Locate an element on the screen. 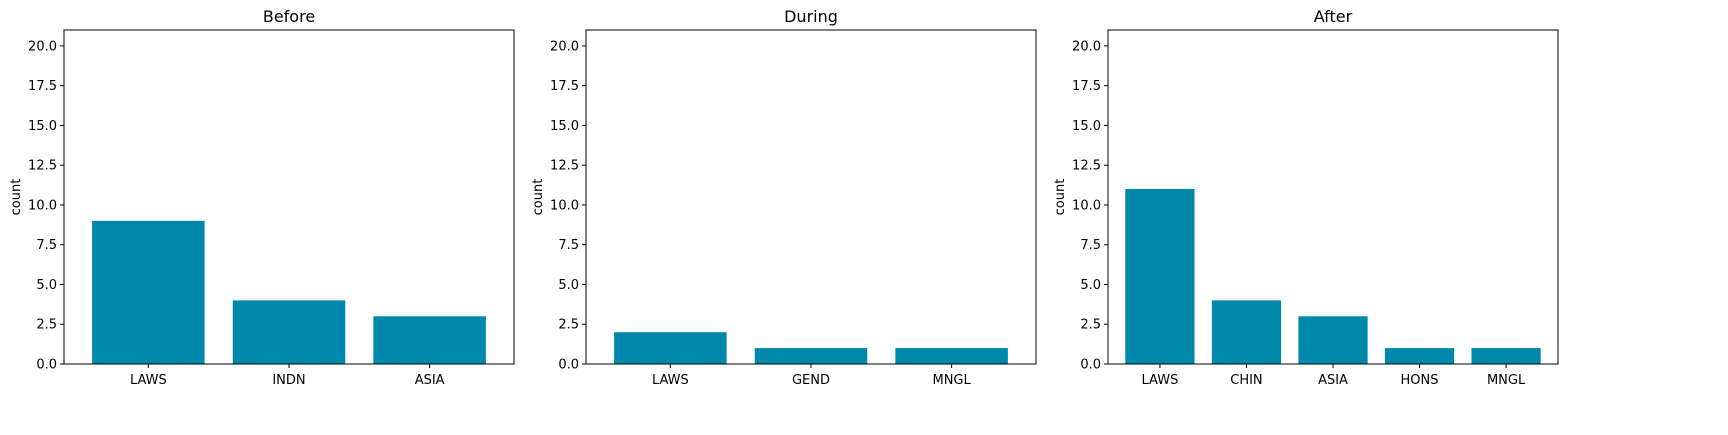 The width and height of the screenshot is (1728, 435). x-tick-label: INDN is located at coordinates (288, 380).